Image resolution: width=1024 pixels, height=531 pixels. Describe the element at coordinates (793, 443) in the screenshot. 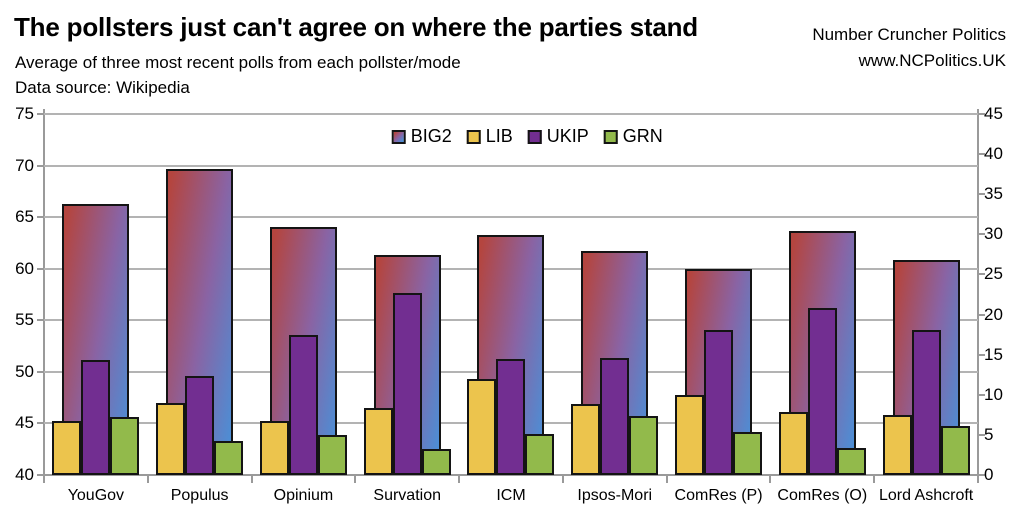

I see `bar-lib-comres-o` at that location.